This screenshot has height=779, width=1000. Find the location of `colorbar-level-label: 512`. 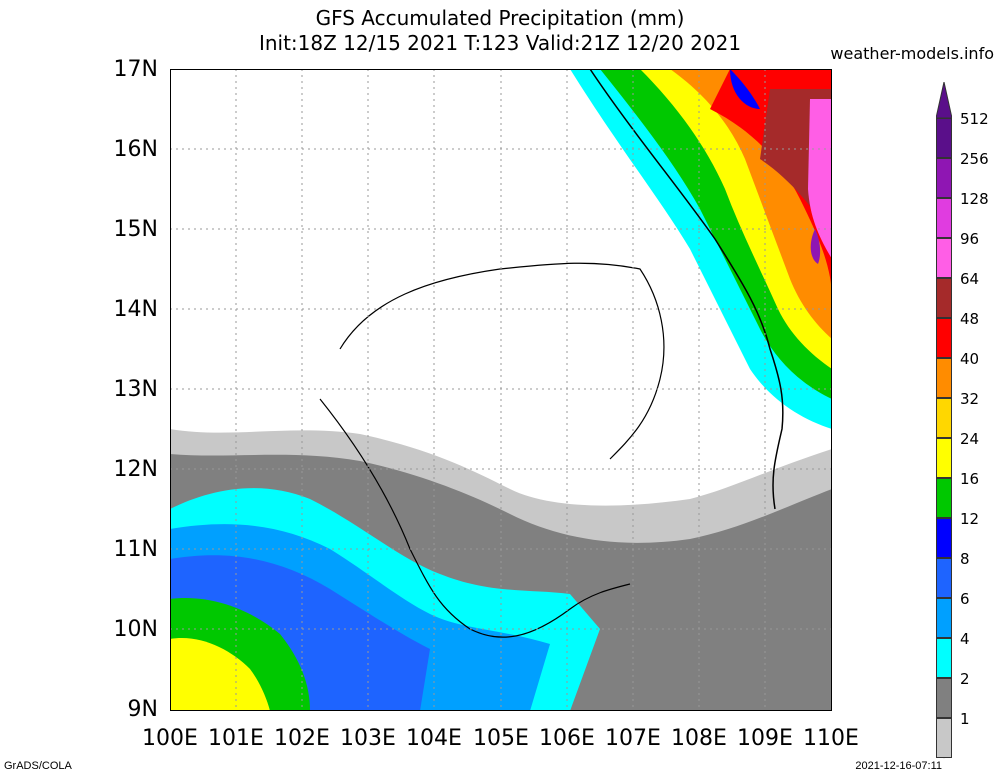

colorbar-level-label: 512 is located at coordinates (974, 119).